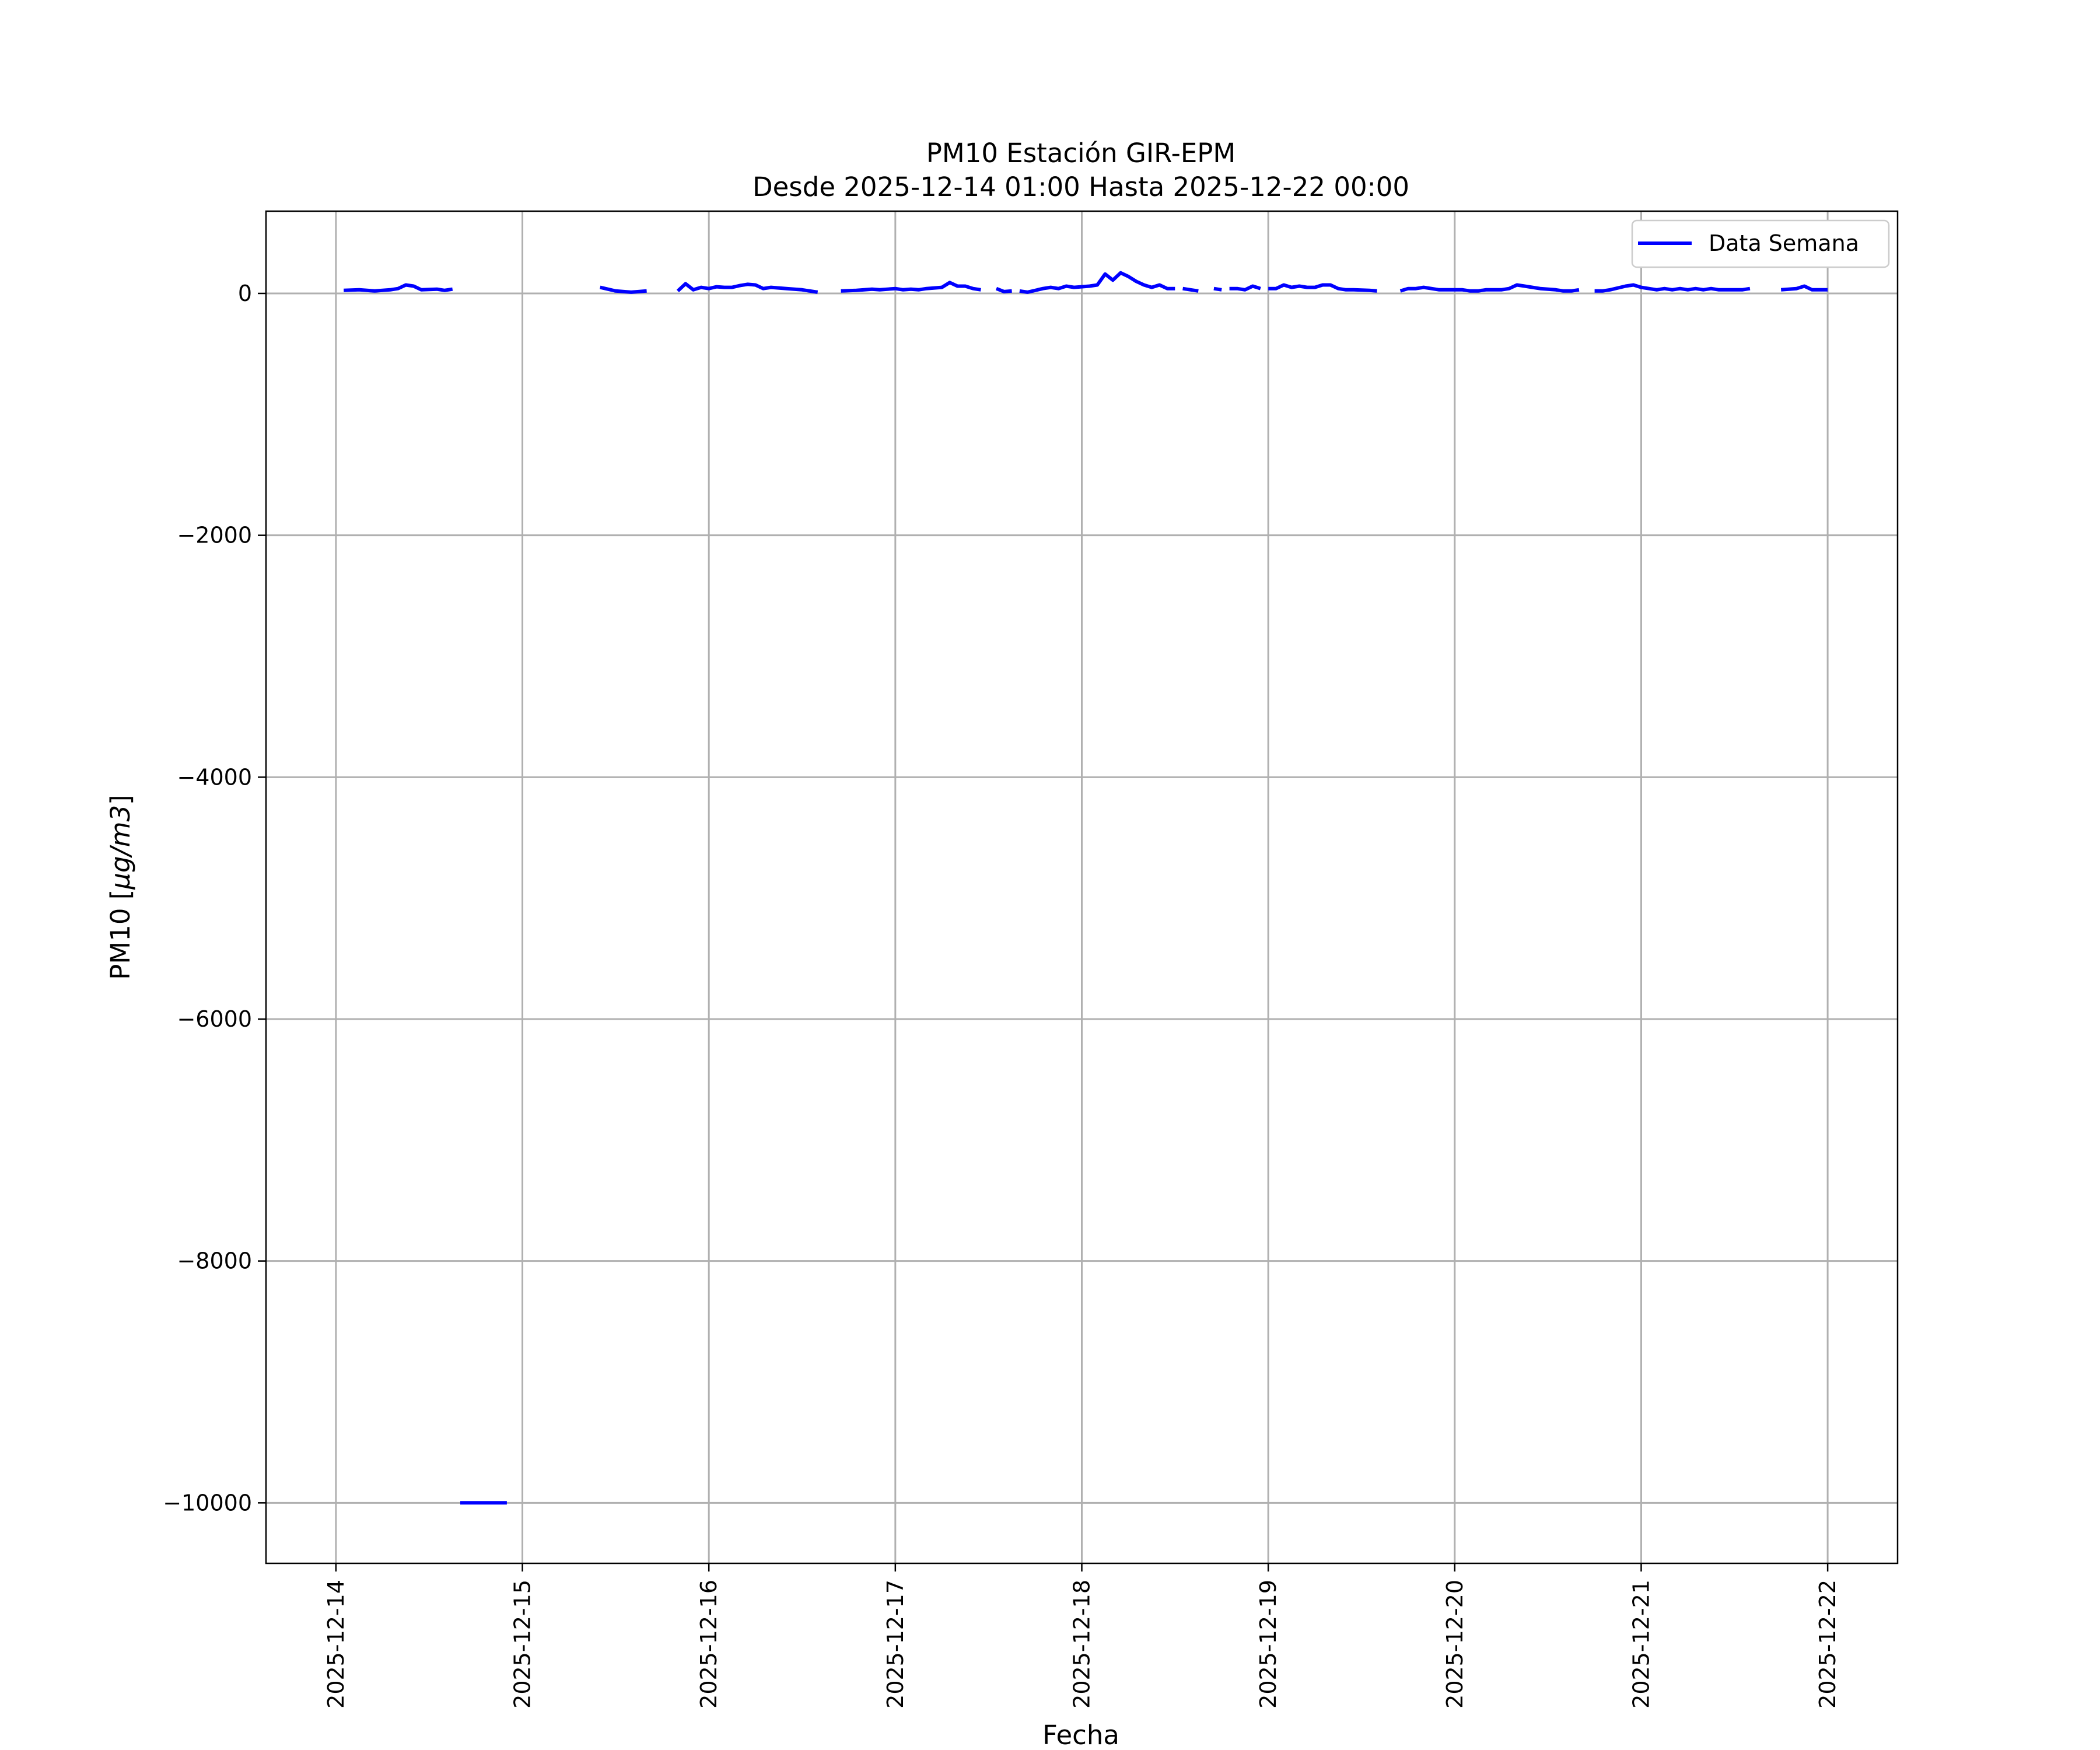 Image resolution: width=2100 pixels, height=1750 pixels. Describe the element at coordinates (1268, 1644) in the screenshot. I see `x-tick-label: 2025-12-19` at that location.